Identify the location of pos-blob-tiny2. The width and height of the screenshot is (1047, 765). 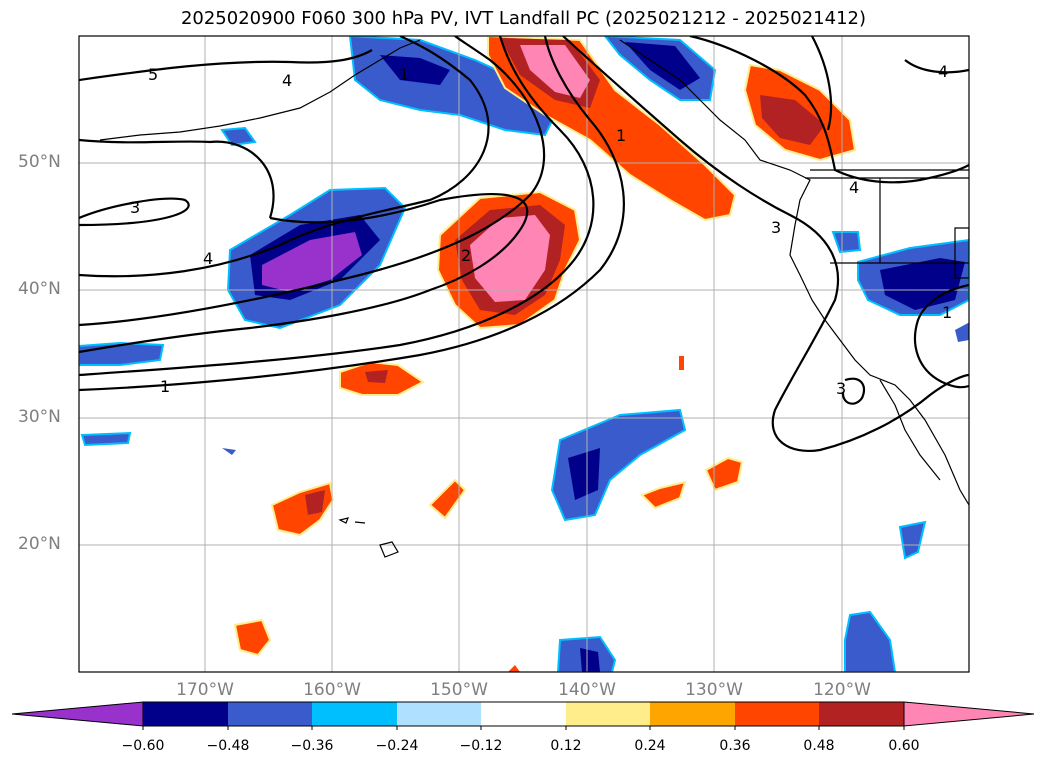
(514, 668).